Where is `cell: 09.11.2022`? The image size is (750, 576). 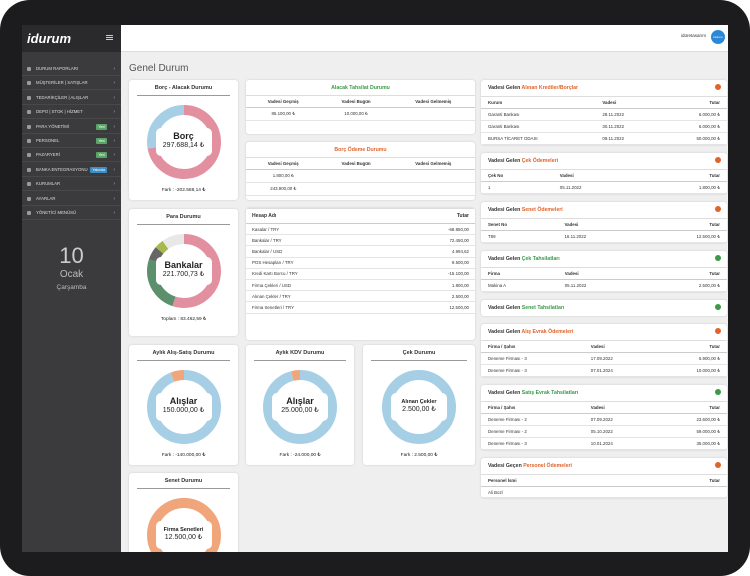 cell: 09.11.2022 is located at coordinates (627, 138).